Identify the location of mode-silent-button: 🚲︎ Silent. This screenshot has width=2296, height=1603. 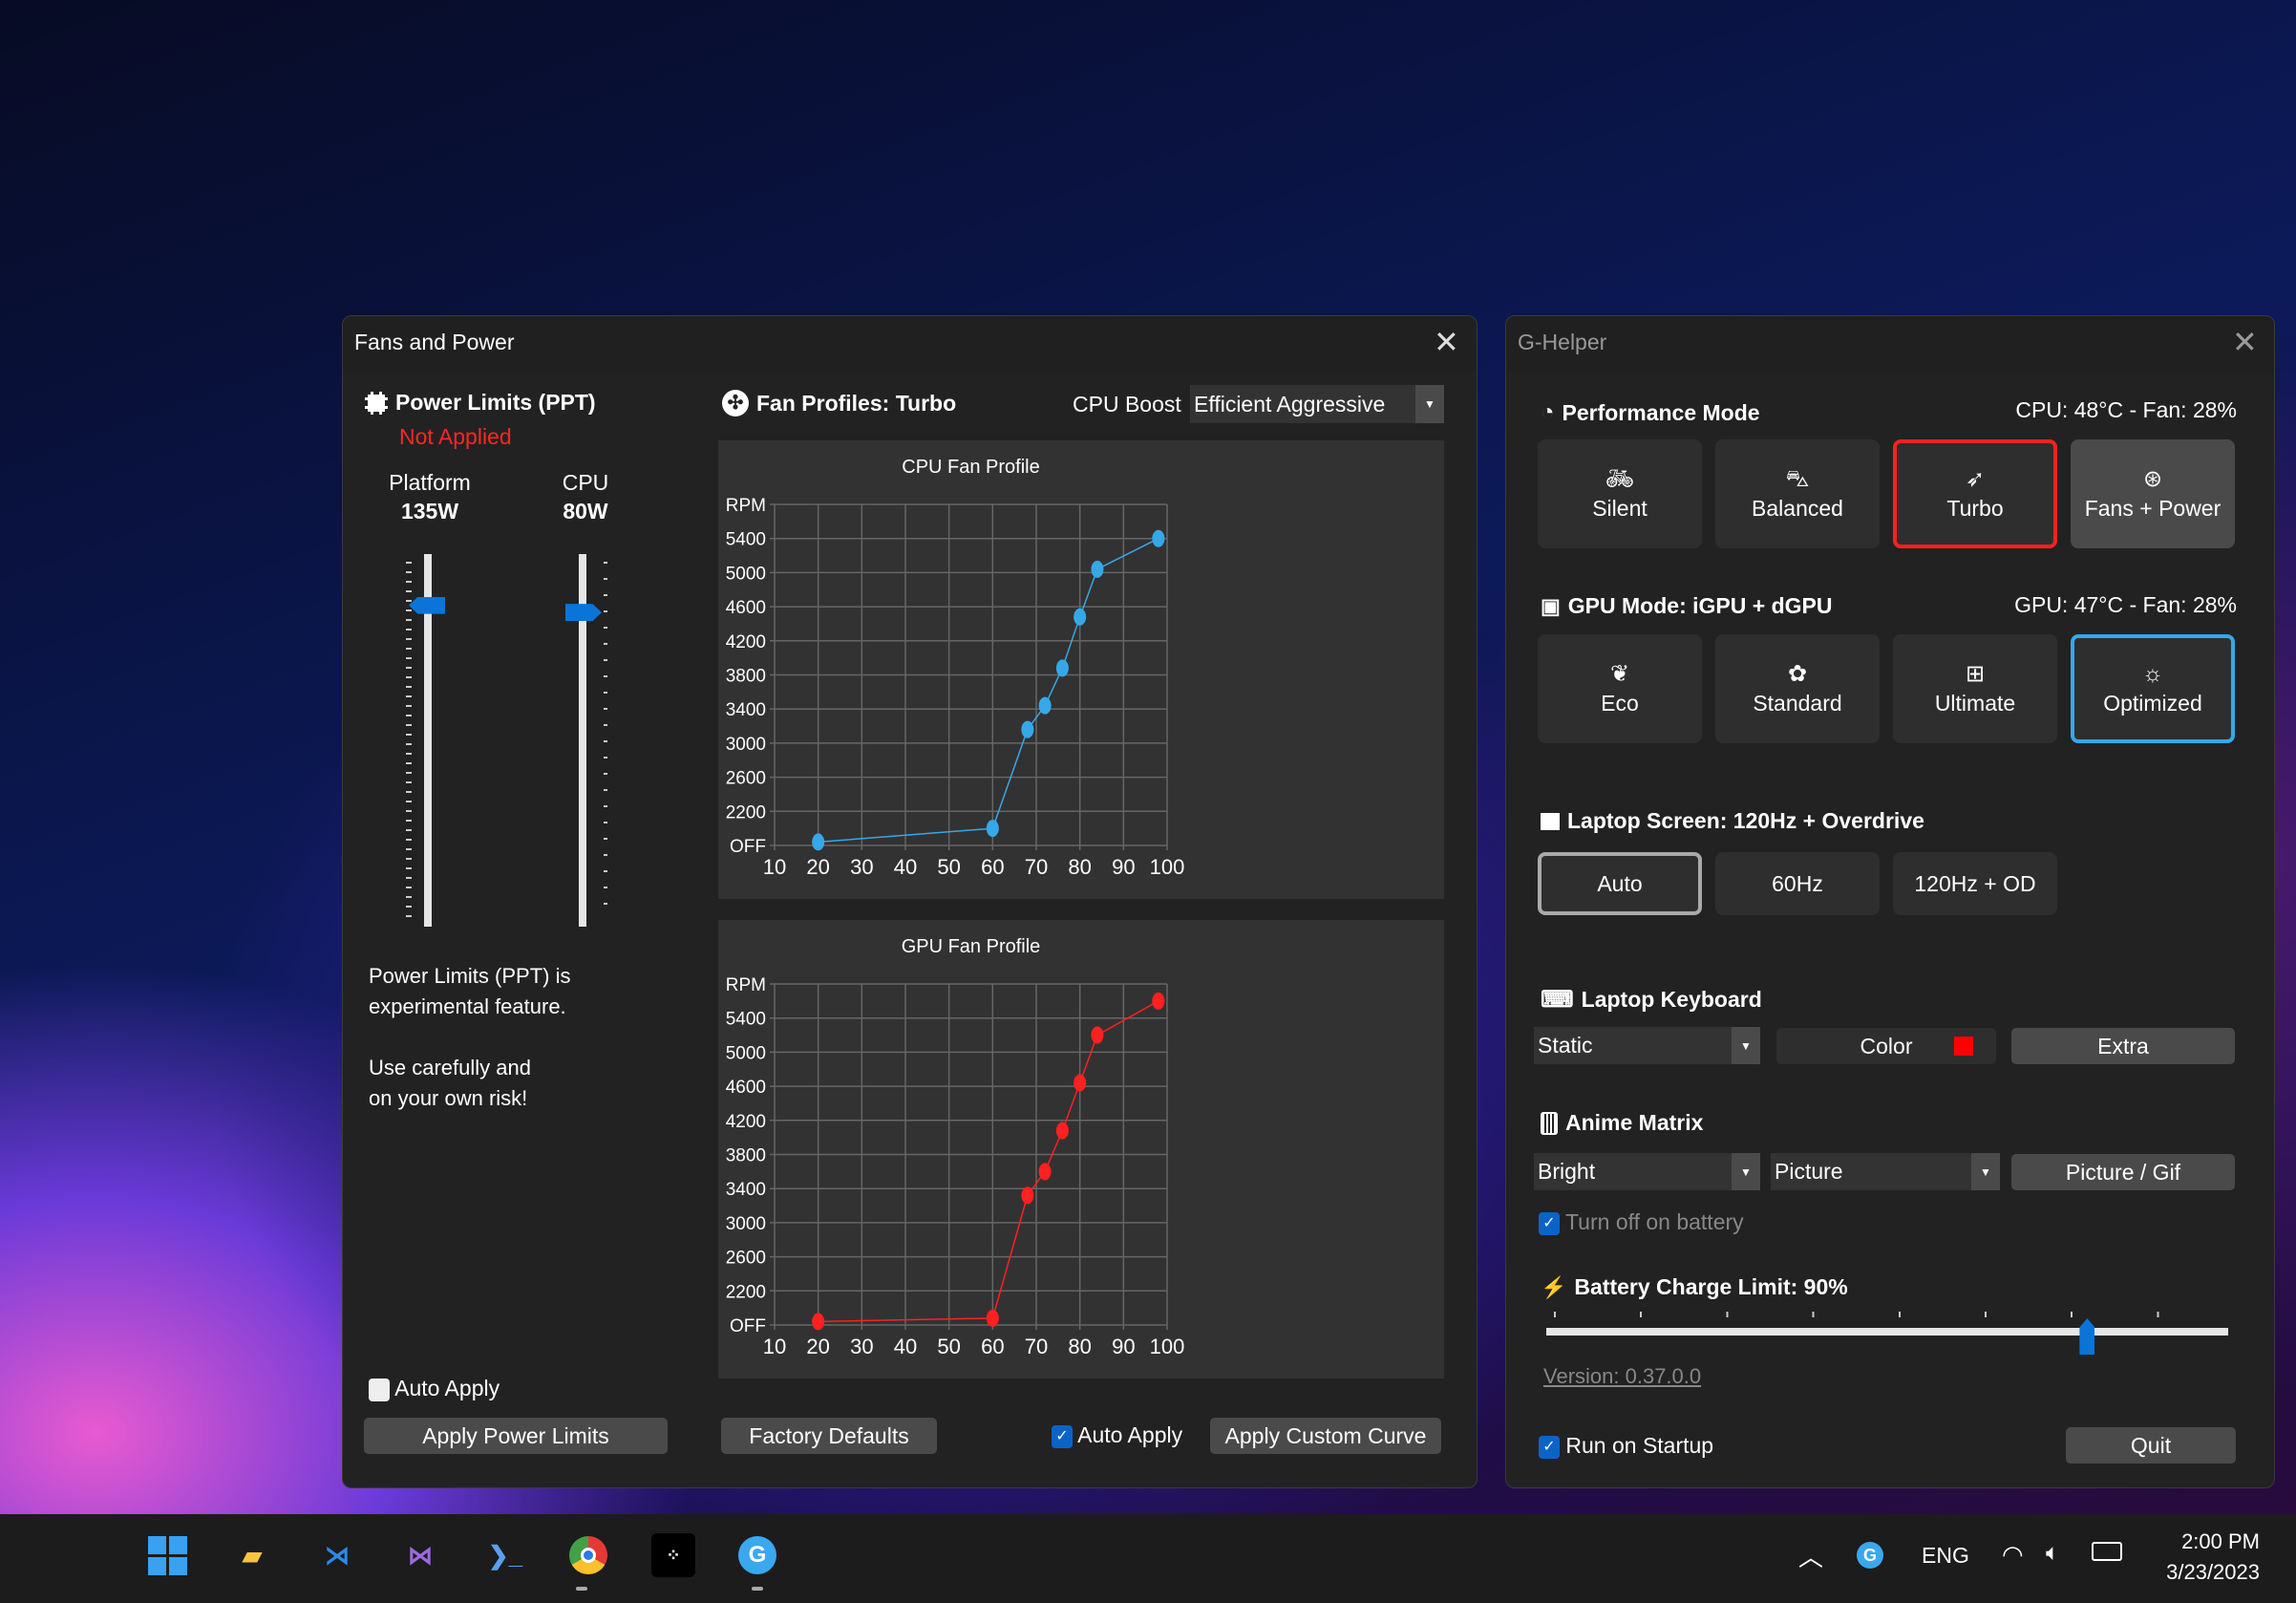
(1620, 493).